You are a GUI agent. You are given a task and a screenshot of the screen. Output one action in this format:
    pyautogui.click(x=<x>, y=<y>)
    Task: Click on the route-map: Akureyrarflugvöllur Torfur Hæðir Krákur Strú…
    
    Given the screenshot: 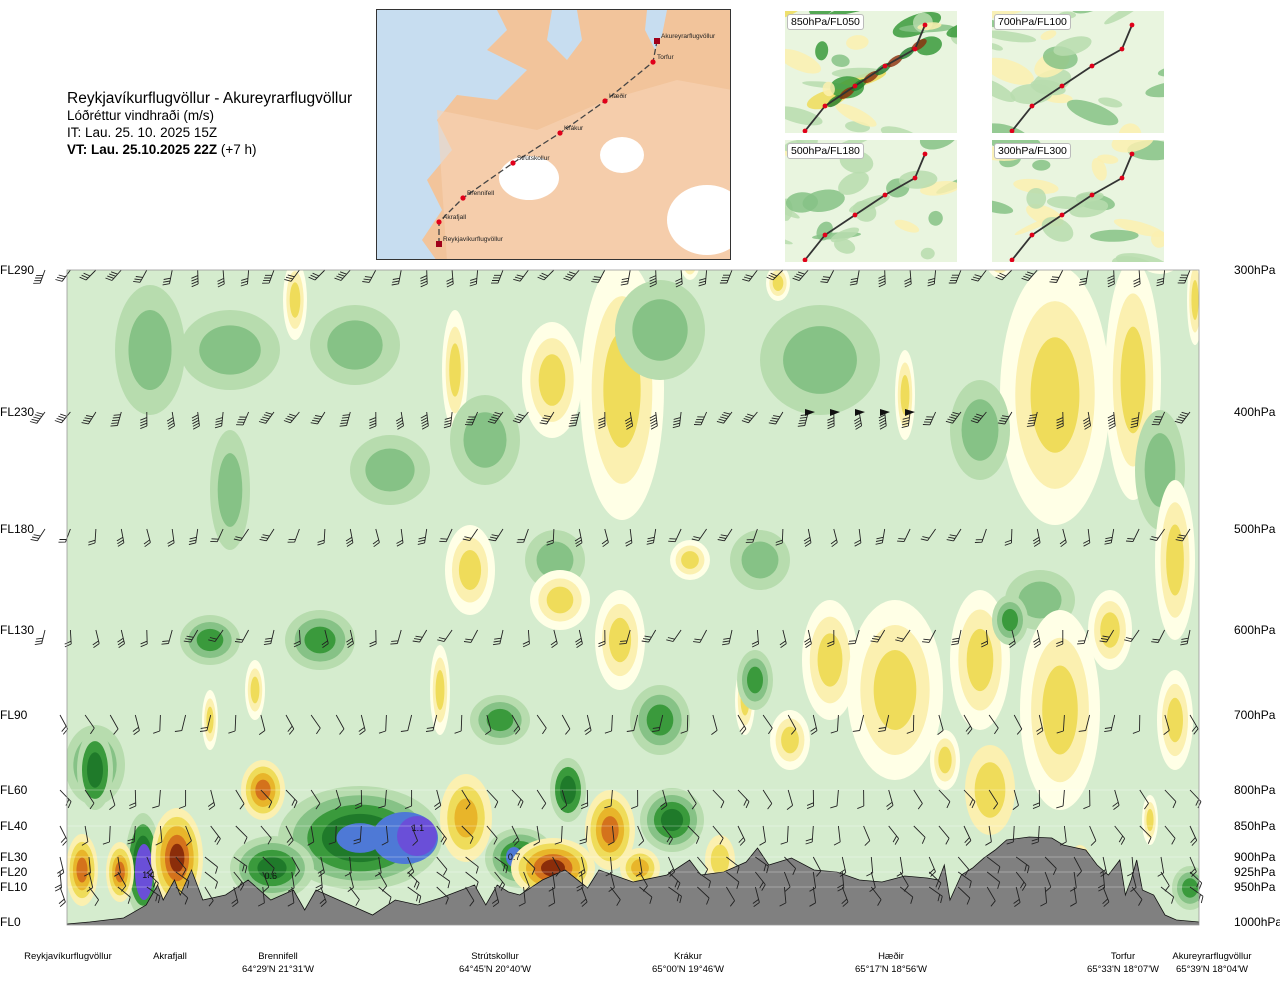 What is the action you would take?
    pyautogui.click(x=553, y=134)
    